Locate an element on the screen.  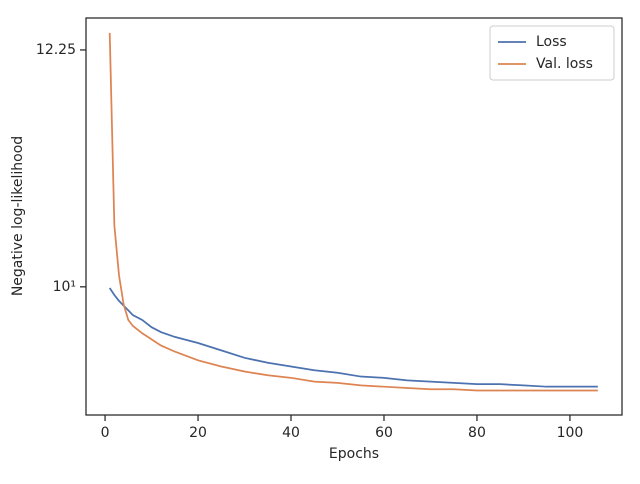
x-tick-label: 0 is located at coordinates (105, 433).